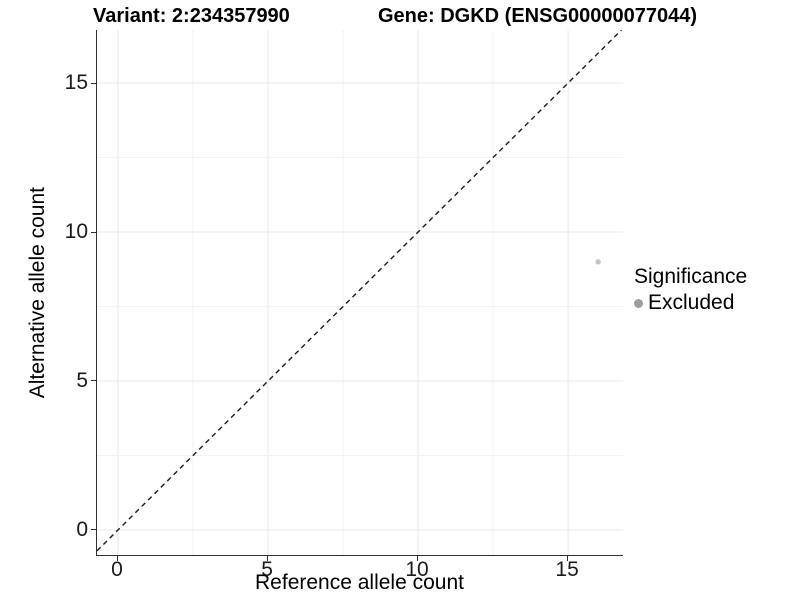 This screenshot has height=600, width=800. I want to click on y-axis-title: Alternative allele count, so click(38, 293).